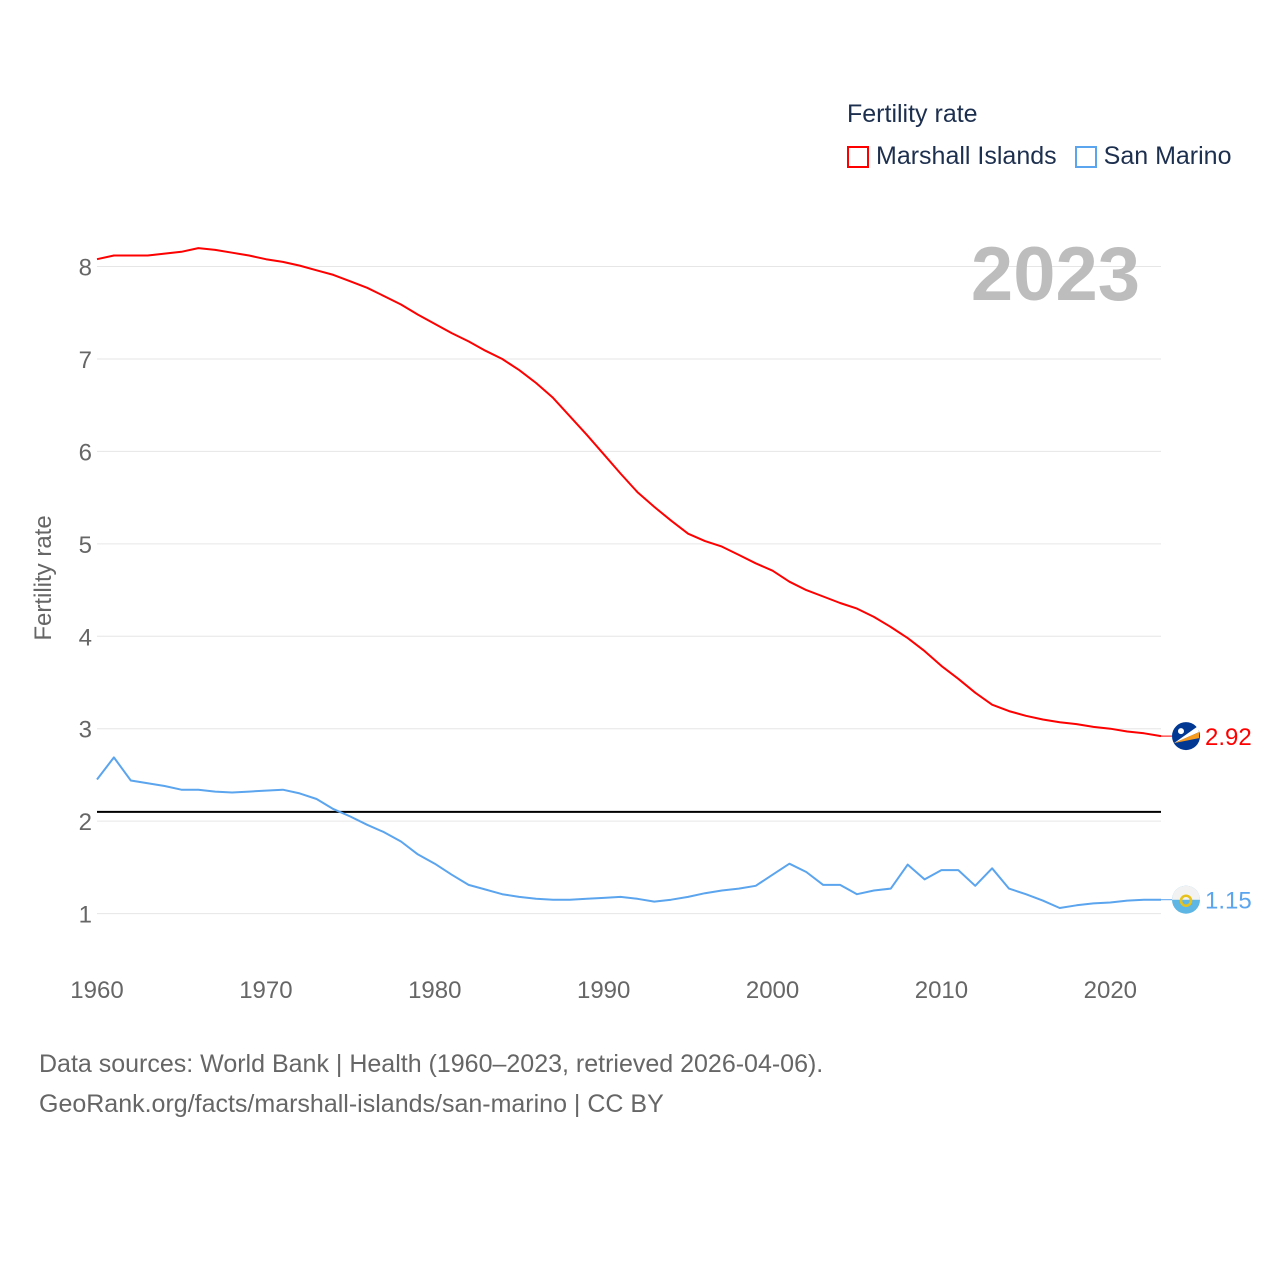 This screenshot has width=1280, height=1280. Describe the element at coordinates (1228, 901) in the screenshot. I see `end-value-label: 1.15` at that location.